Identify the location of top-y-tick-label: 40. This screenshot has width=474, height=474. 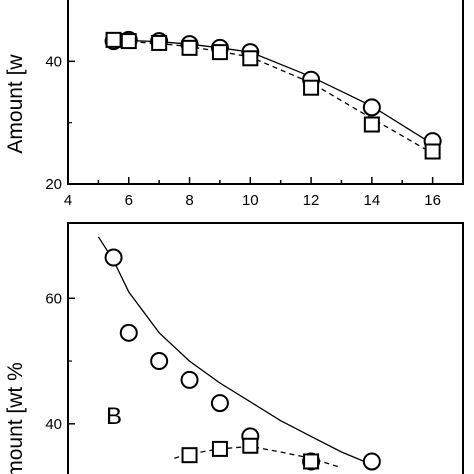
(53, 61).